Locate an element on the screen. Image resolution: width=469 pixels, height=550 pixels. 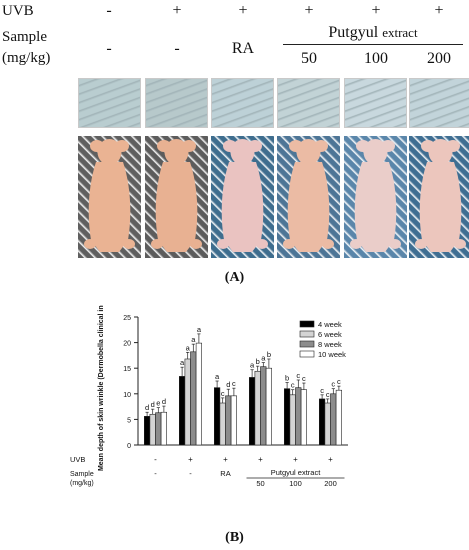
extract-label-main: Putgyul is located at coordinates (353, 32).